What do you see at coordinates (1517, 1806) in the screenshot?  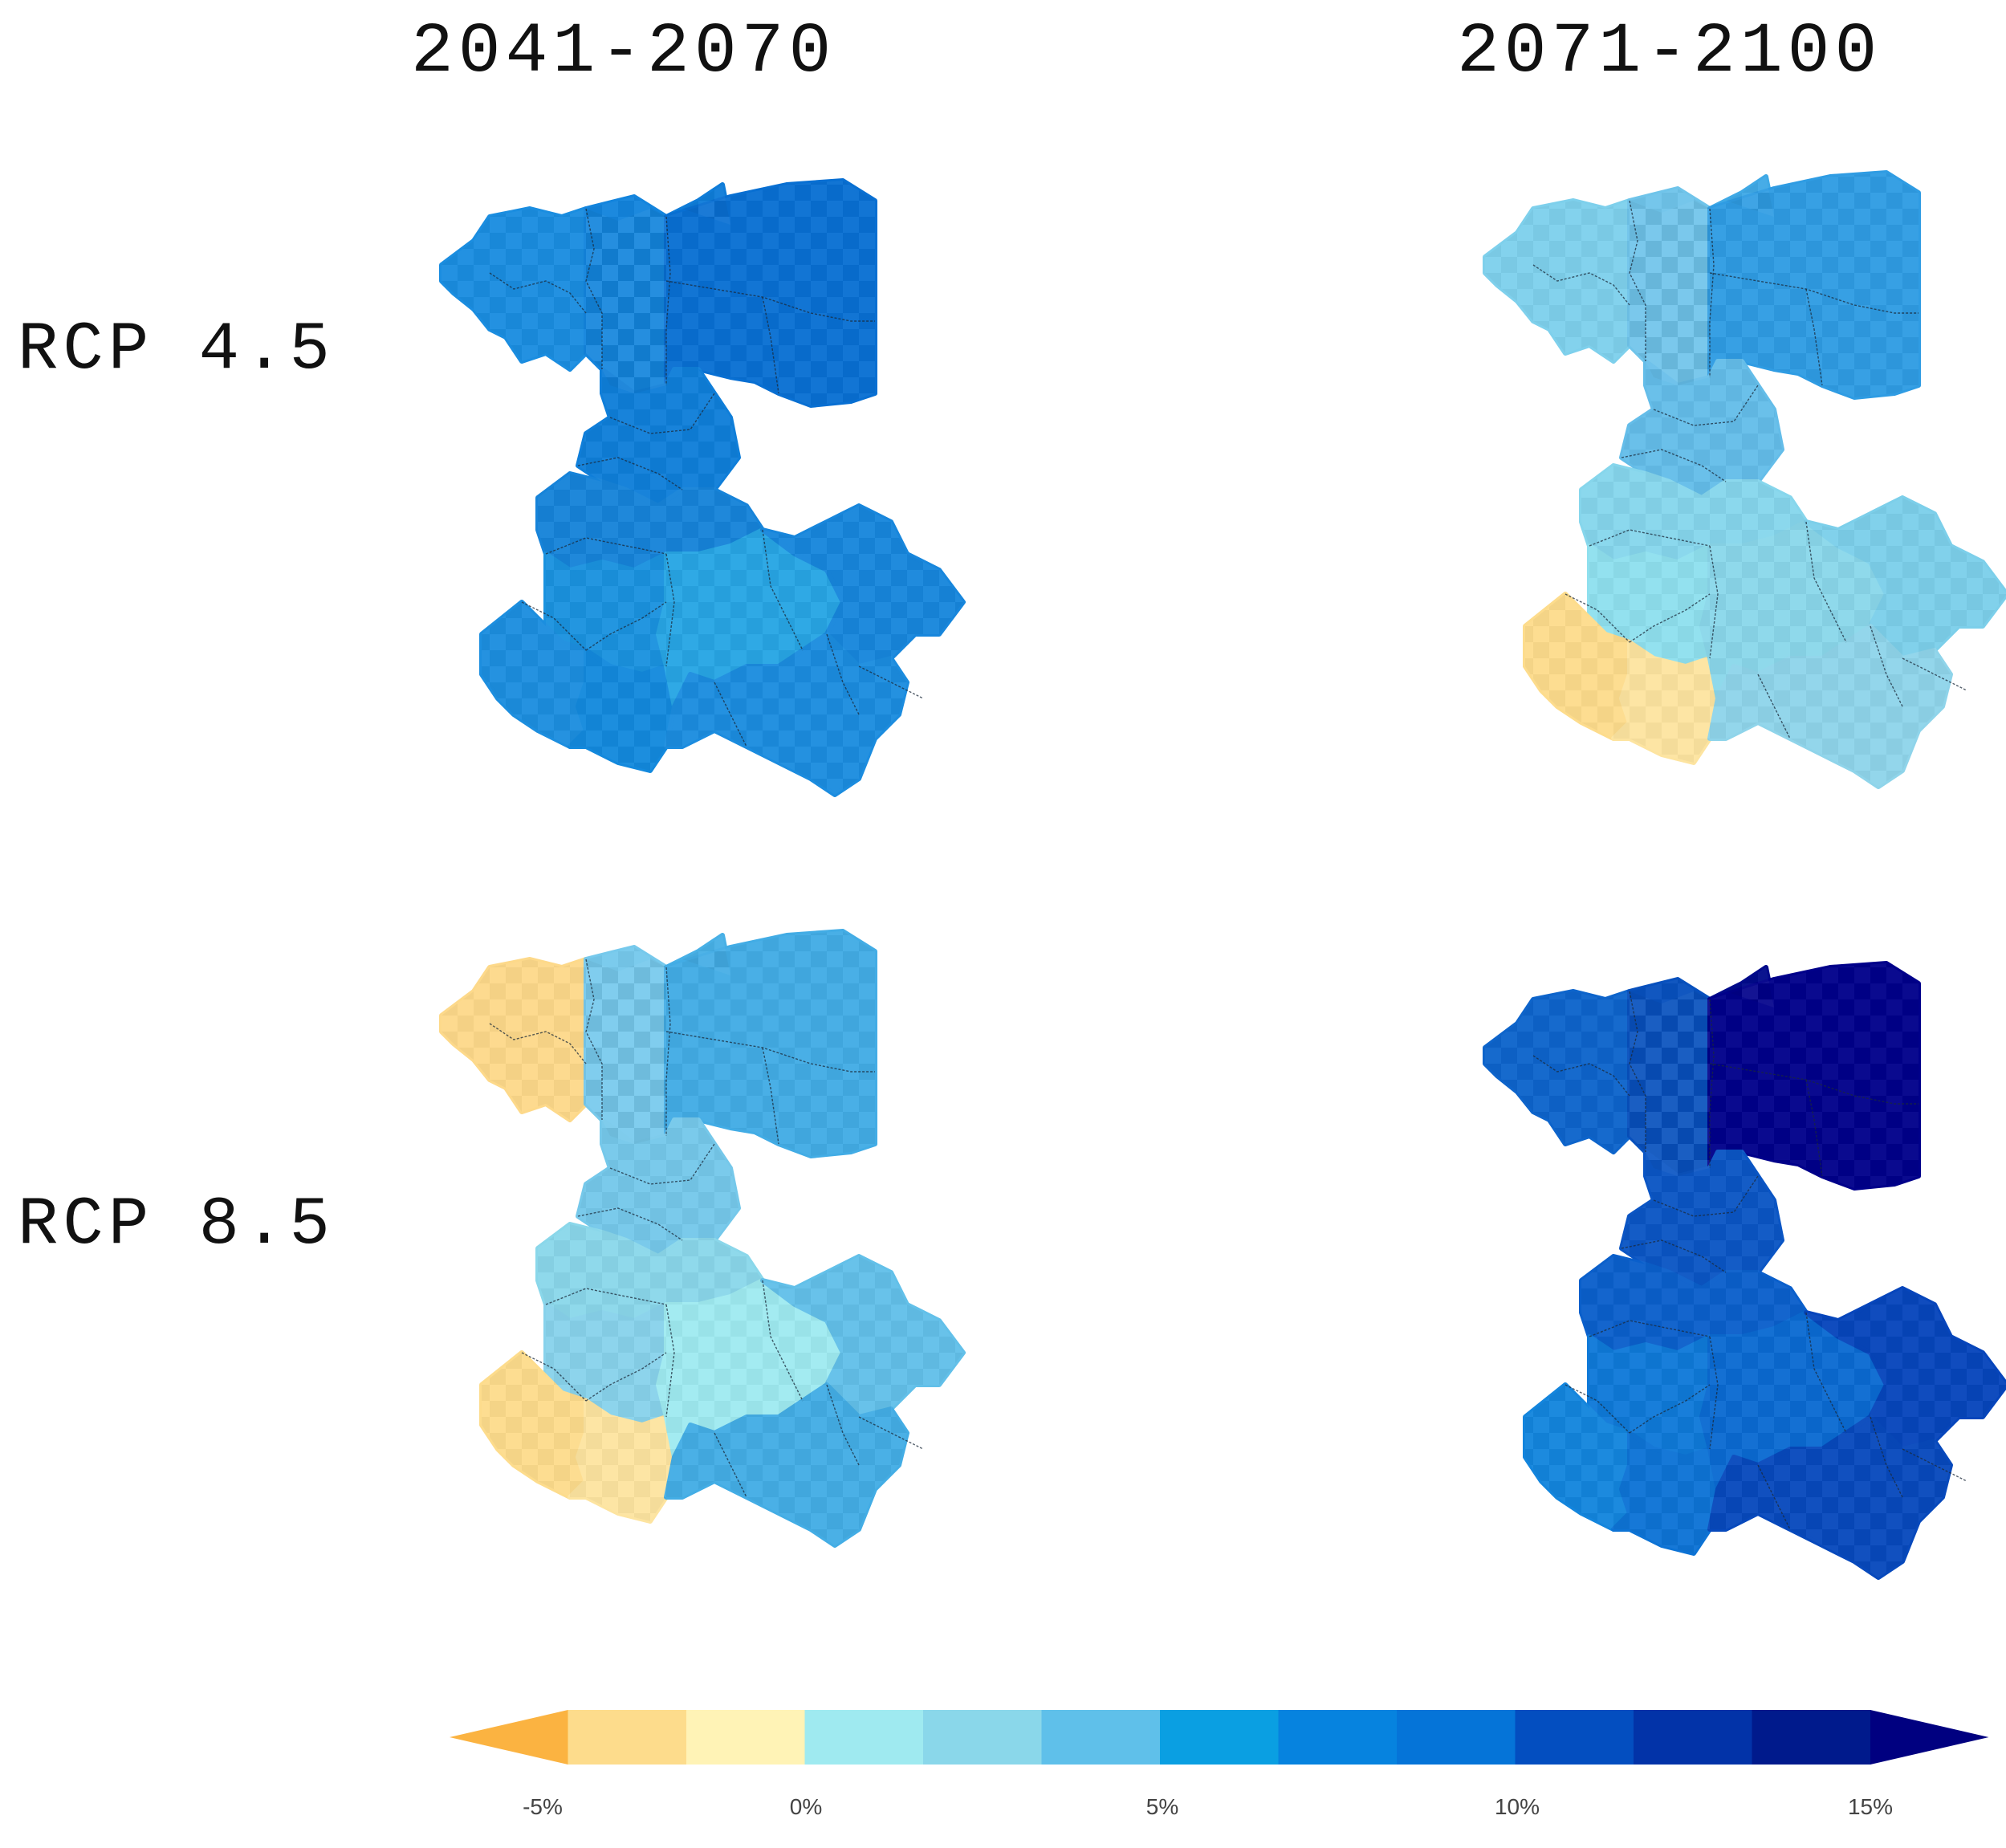 I see `colorbar-tick-label: 10%` at bounding box center [1517, 1806].